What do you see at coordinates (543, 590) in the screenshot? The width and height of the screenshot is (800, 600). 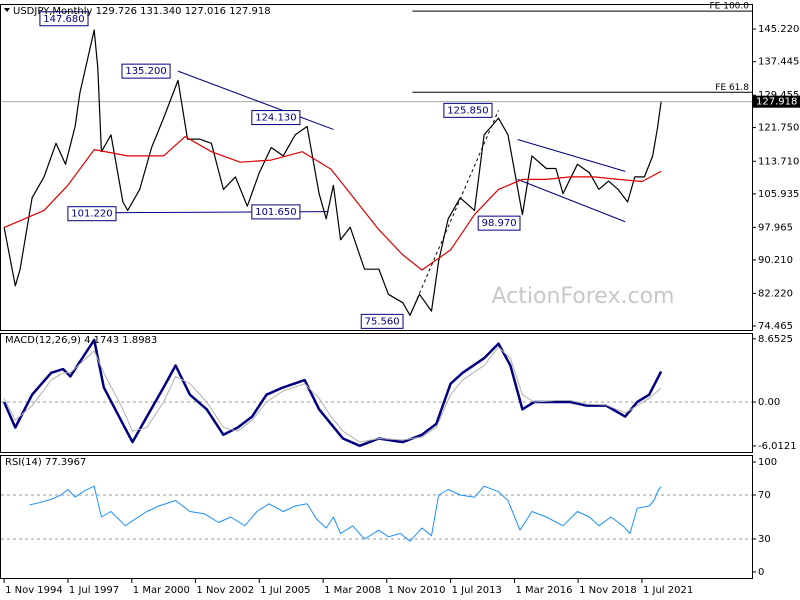 I see `x-tick-label: 1 Mar 2016` at bounding box center [543, 590].